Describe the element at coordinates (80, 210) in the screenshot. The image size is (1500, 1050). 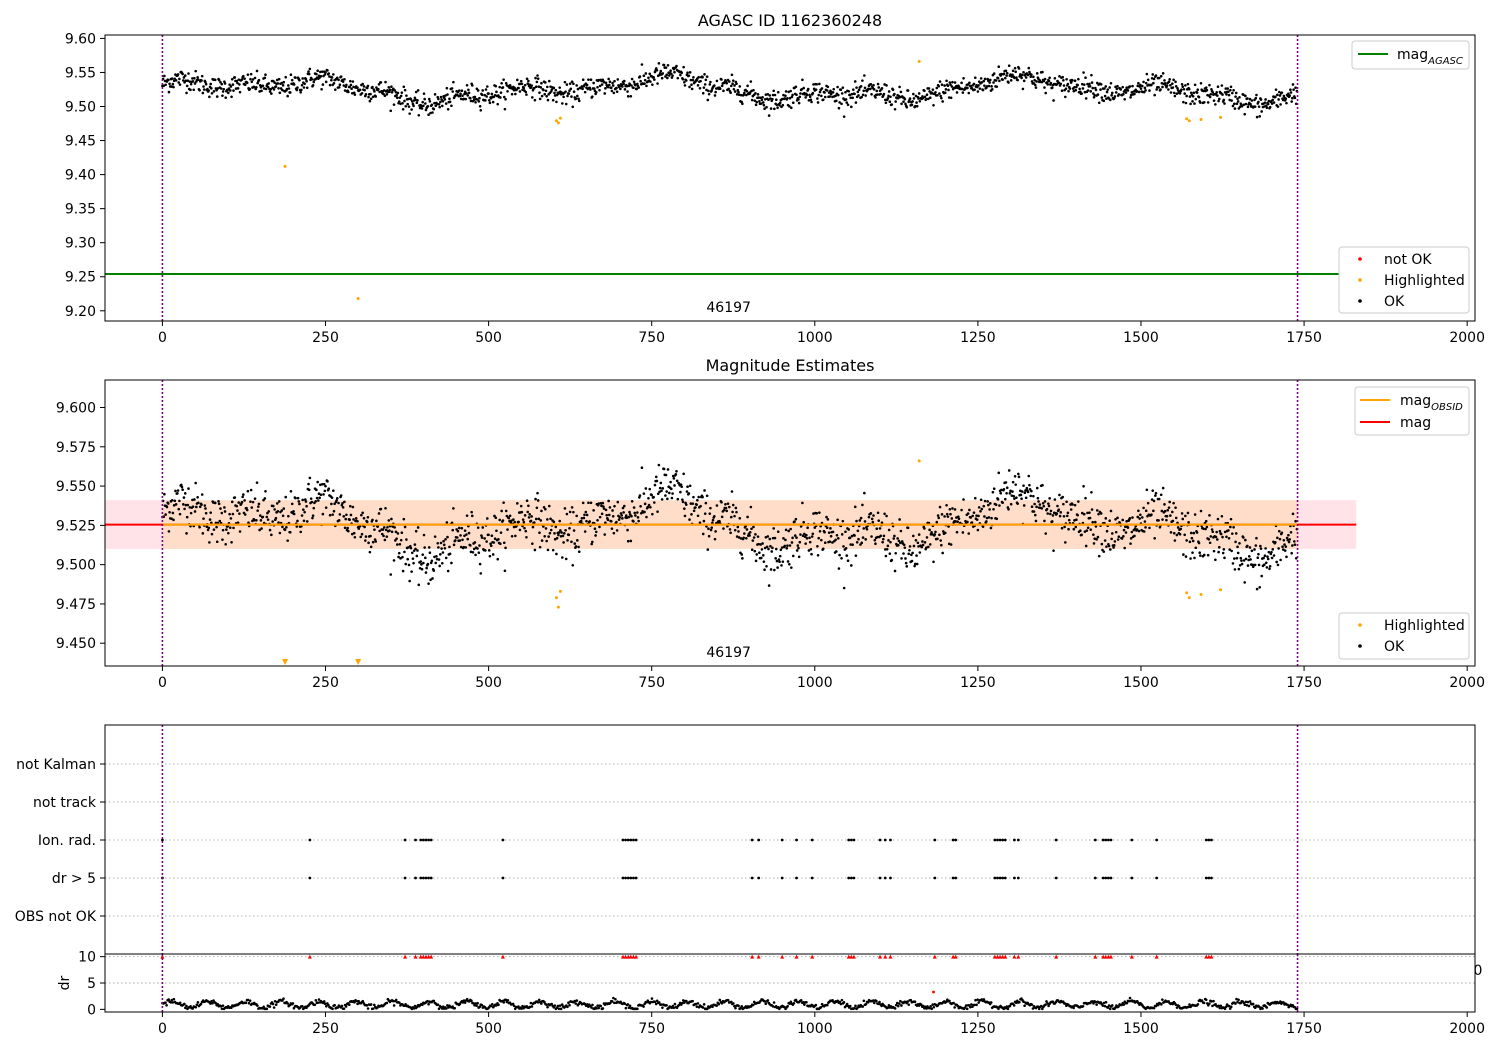
I see `y-tick-label: 9.35` at that location.